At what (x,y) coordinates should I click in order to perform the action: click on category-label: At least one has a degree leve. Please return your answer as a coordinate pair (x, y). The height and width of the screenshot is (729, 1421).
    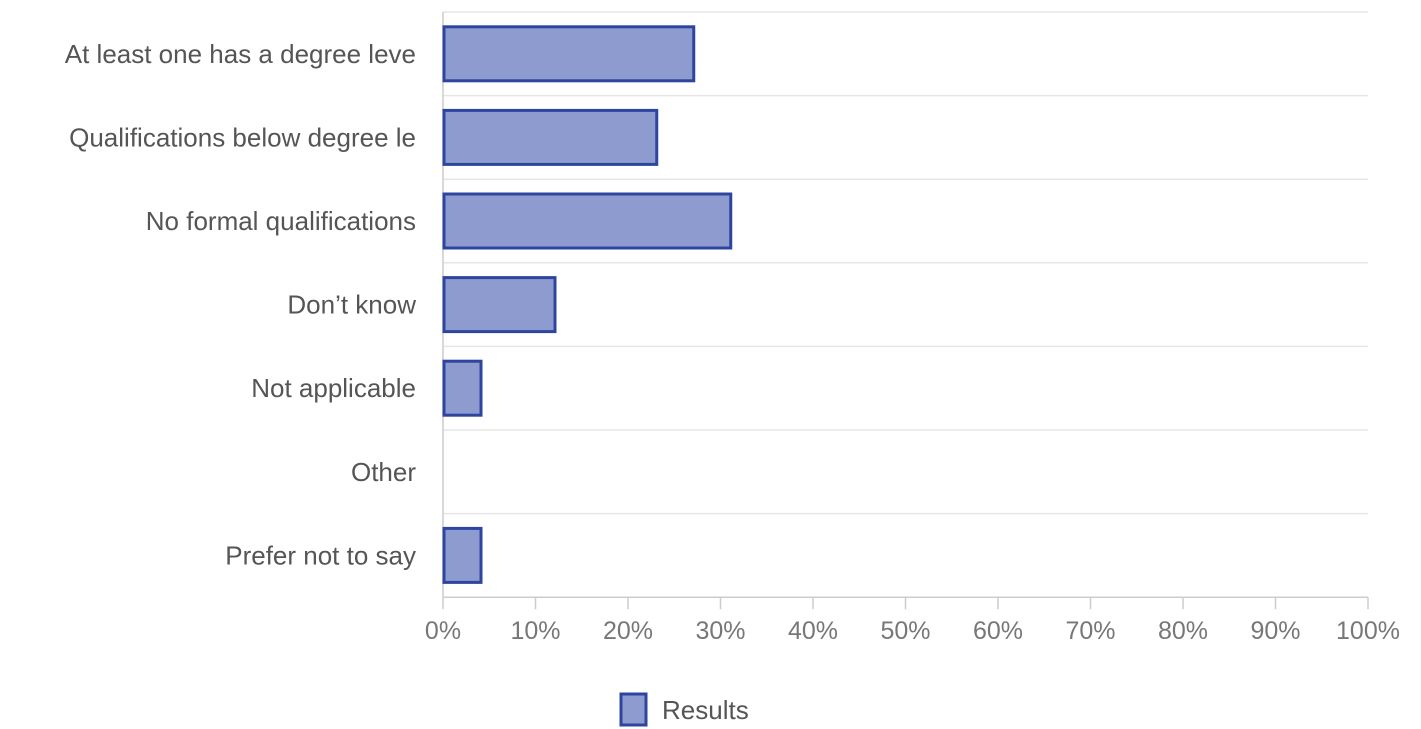
    Looking at the image, I should click on (240, 54).